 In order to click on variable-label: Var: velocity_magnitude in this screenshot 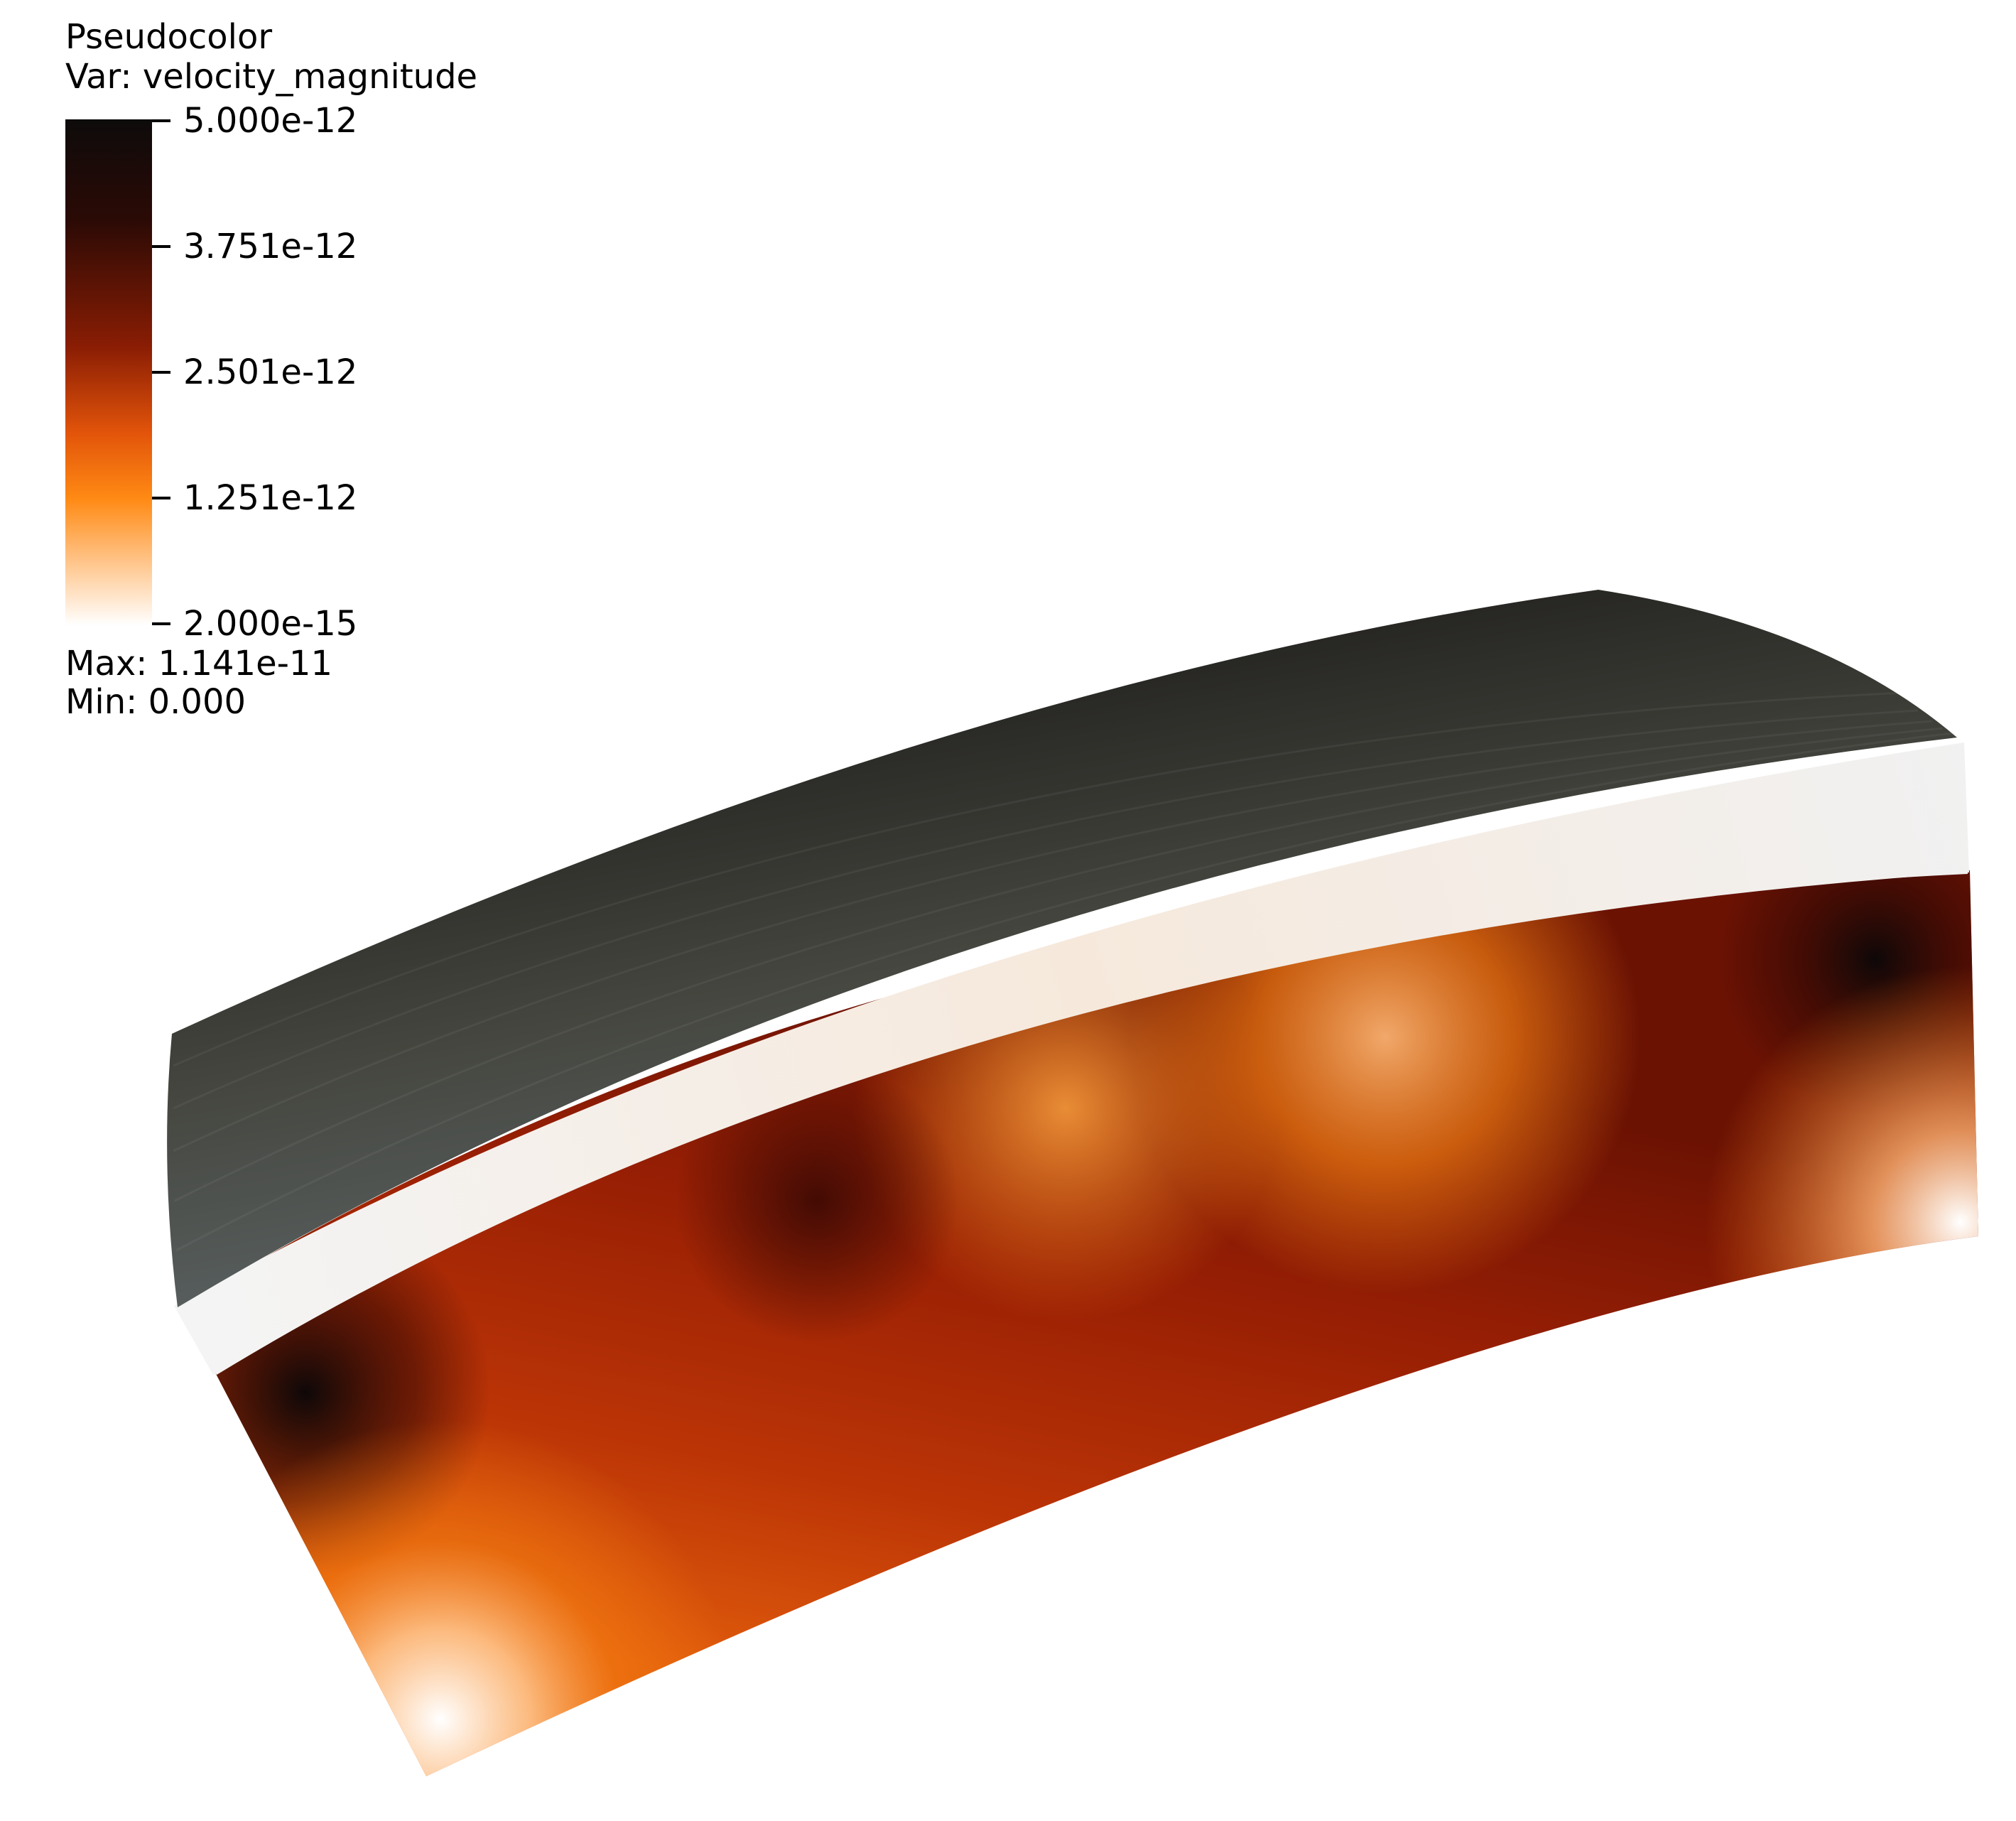, I will do `click(271, 77)`.